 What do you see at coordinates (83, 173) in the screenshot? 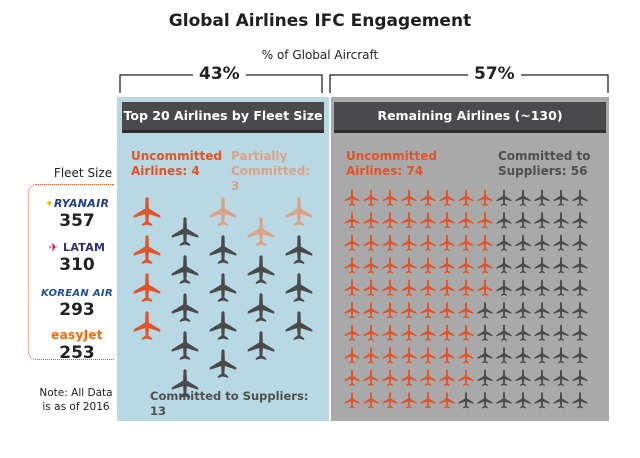
I see `fleet-size-title: Fleet Size` at bounding box center [83, 173].